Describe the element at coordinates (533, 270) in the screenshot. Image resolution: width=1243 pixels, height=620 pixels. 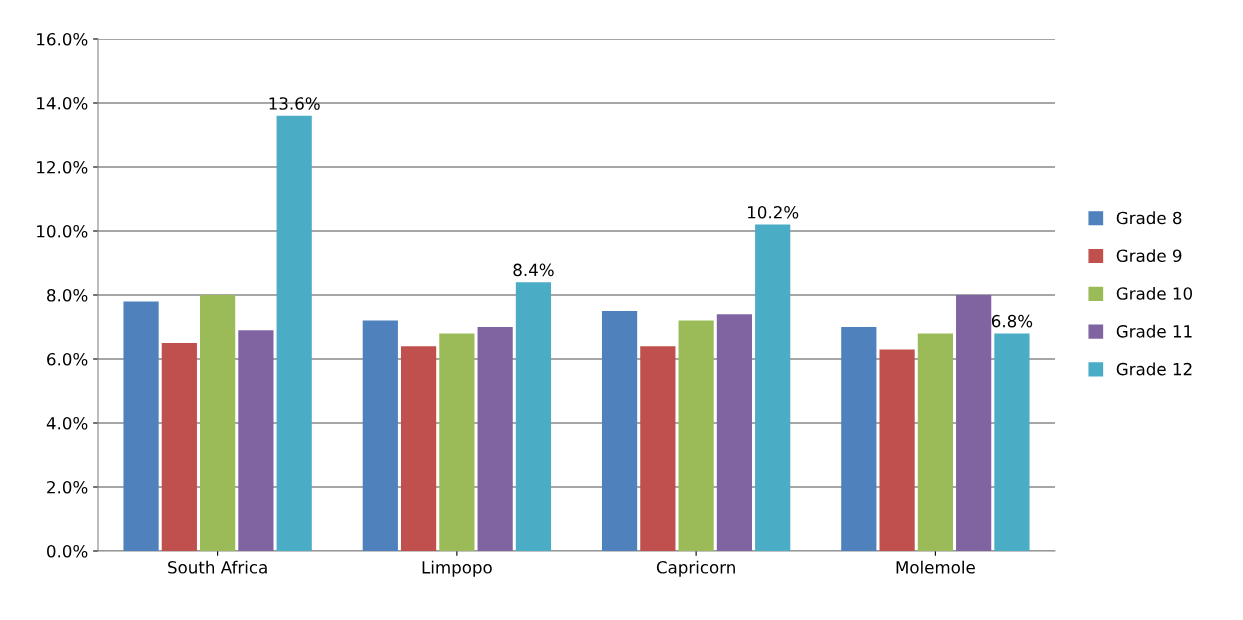
I see `data-label: 8.4%` at that location.